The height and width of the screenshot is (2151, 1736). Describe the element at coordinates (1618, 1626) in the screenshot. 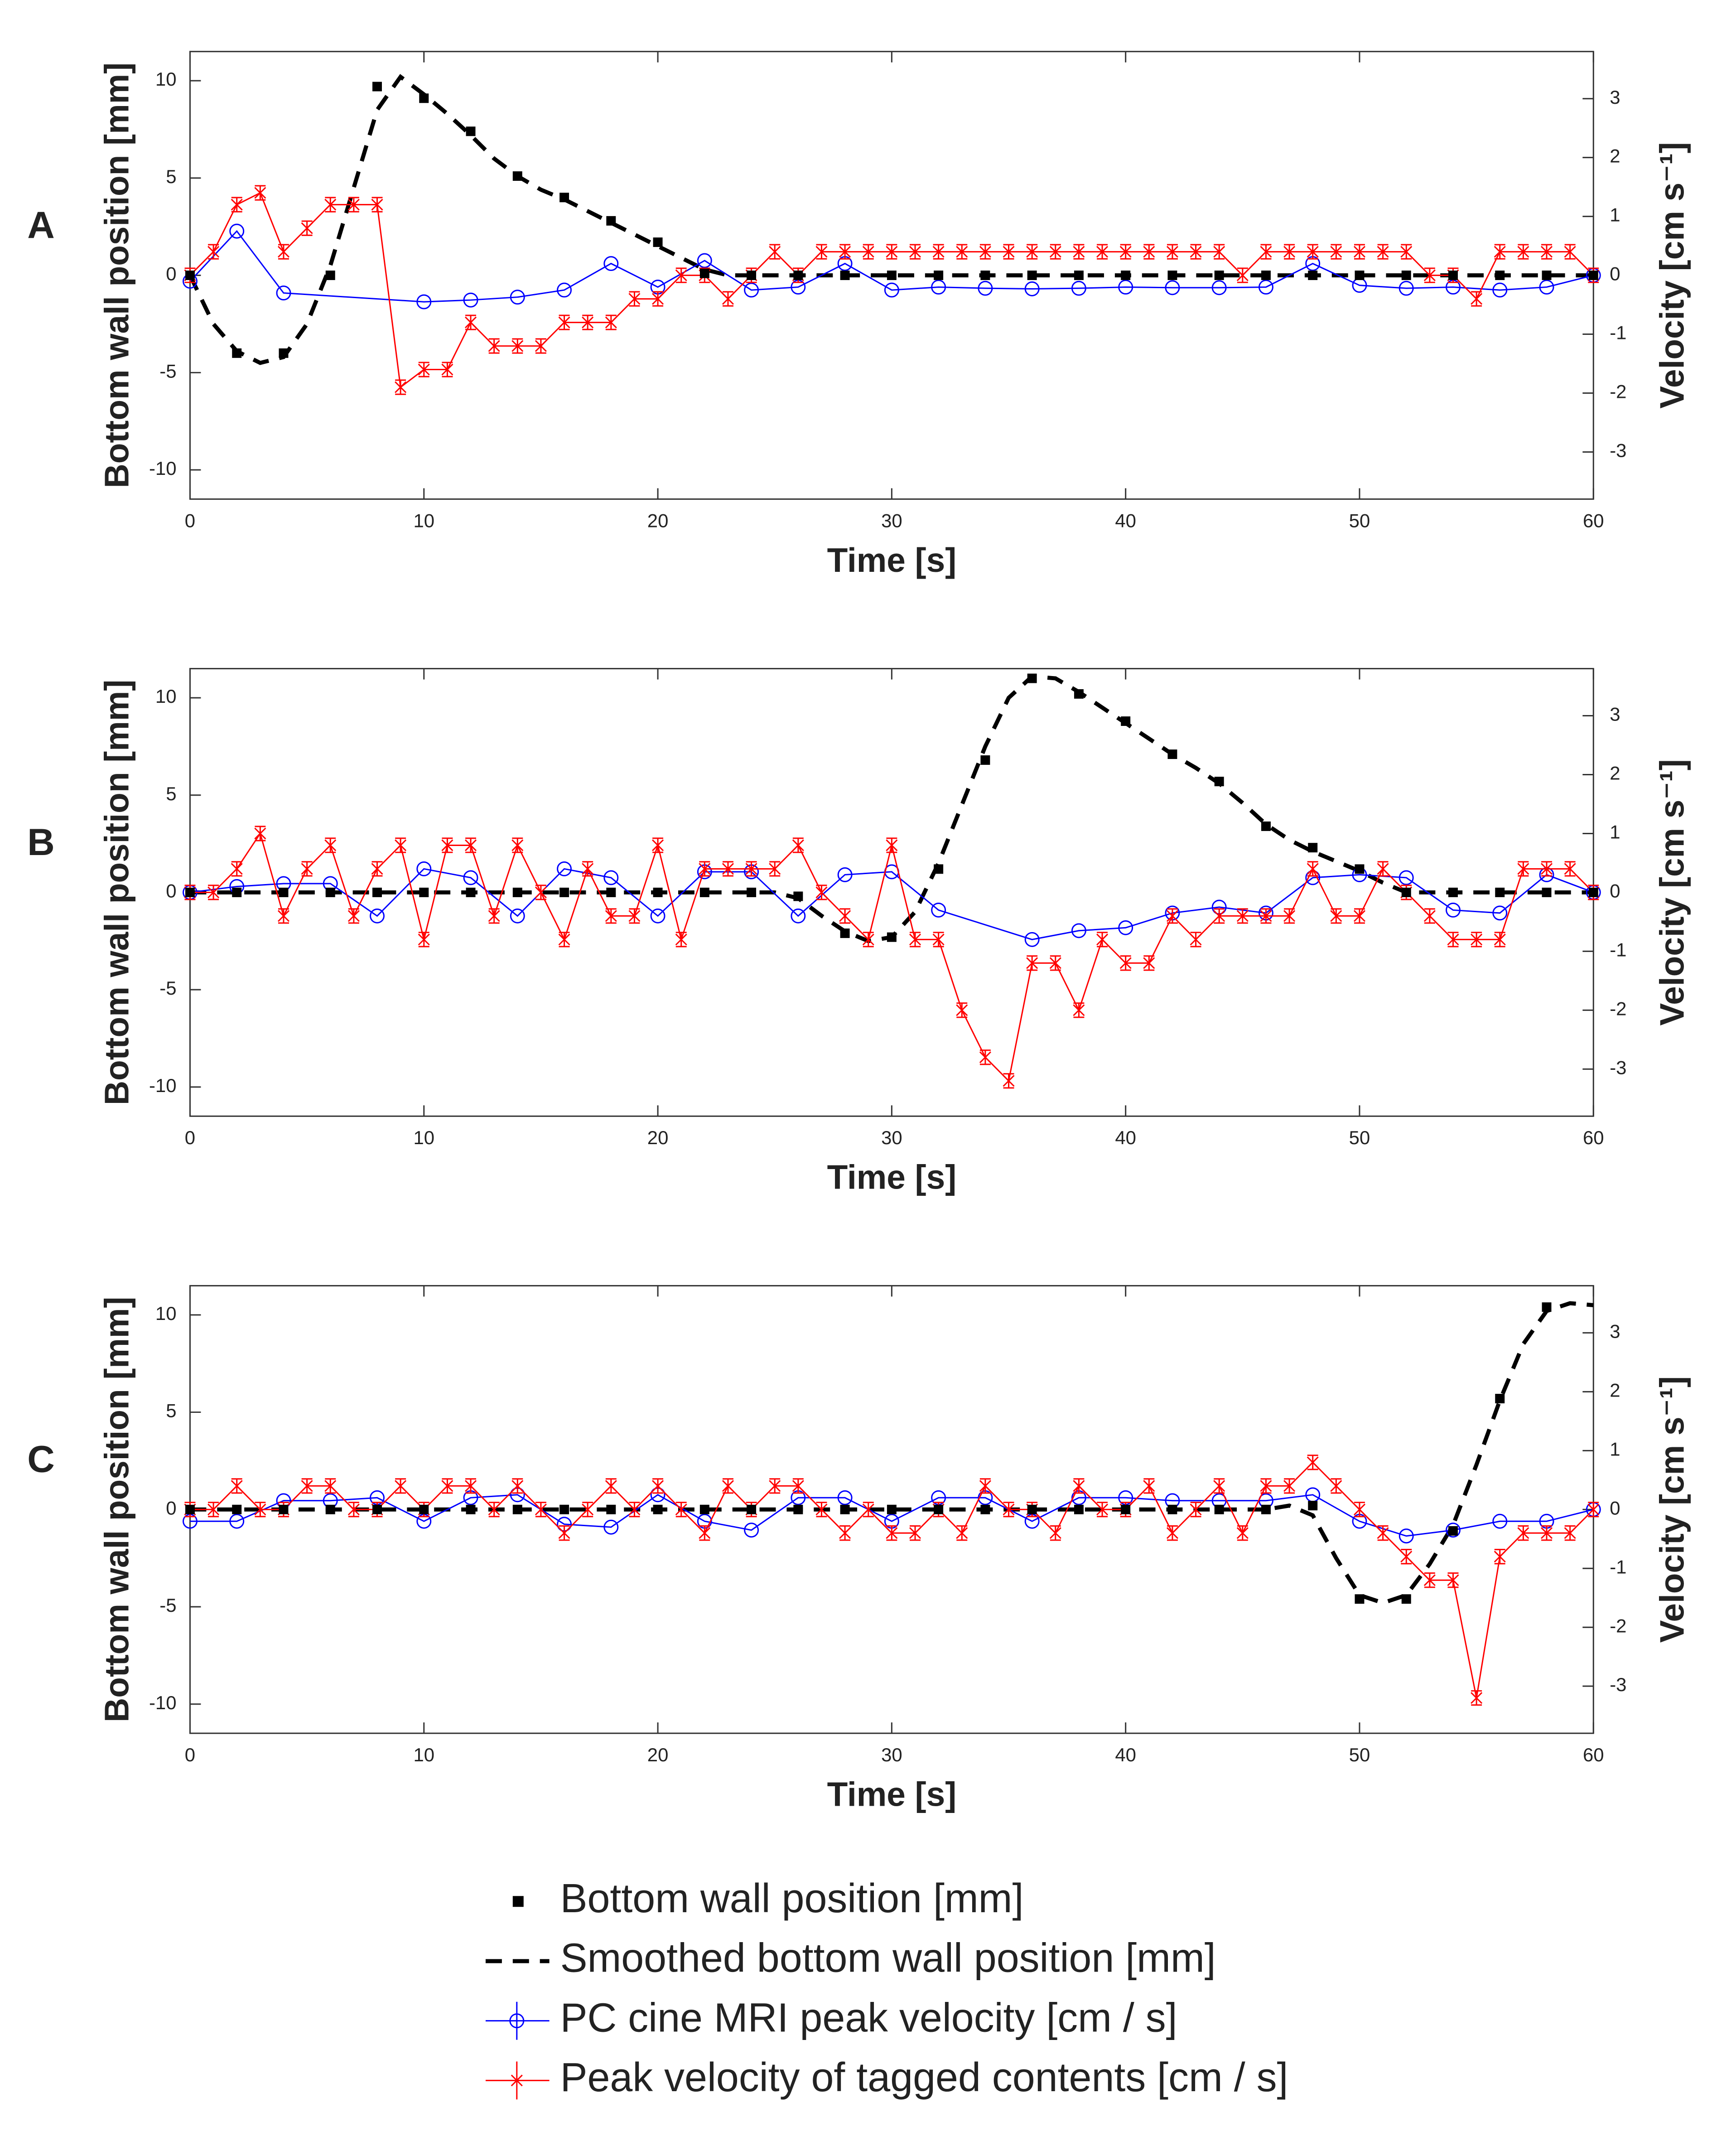

I see `y2-tick-label: -2` at that location.